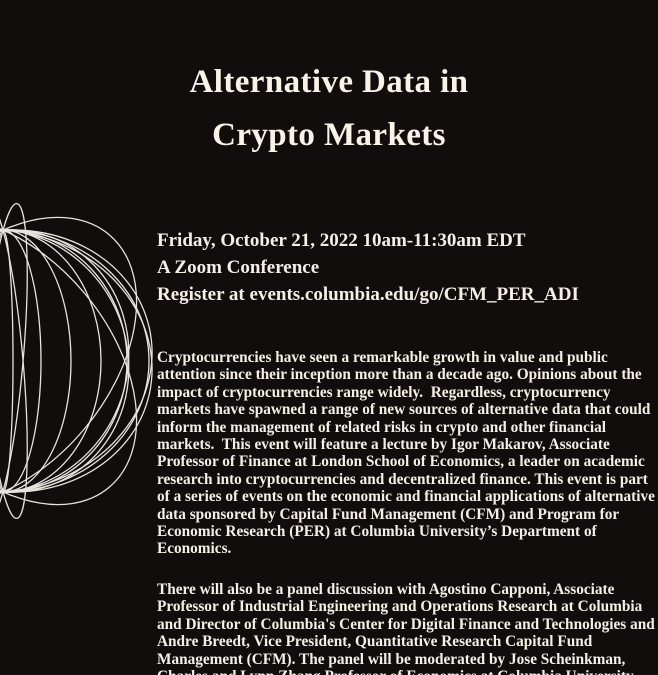  Describe the element at coordinates (329, 82) in the screenshot. I see `title-line-1: Alternative Data in` at that location.